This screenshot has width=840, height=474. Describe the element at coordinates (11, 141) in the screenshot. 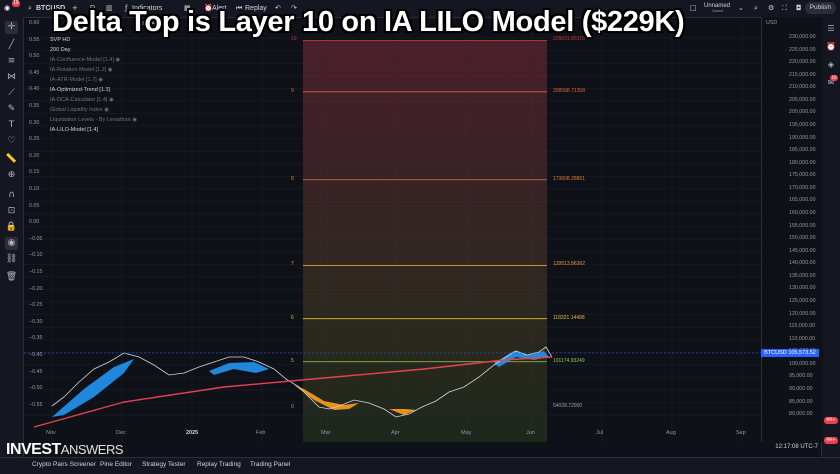

I see `heart-icon: ♡` at that location.